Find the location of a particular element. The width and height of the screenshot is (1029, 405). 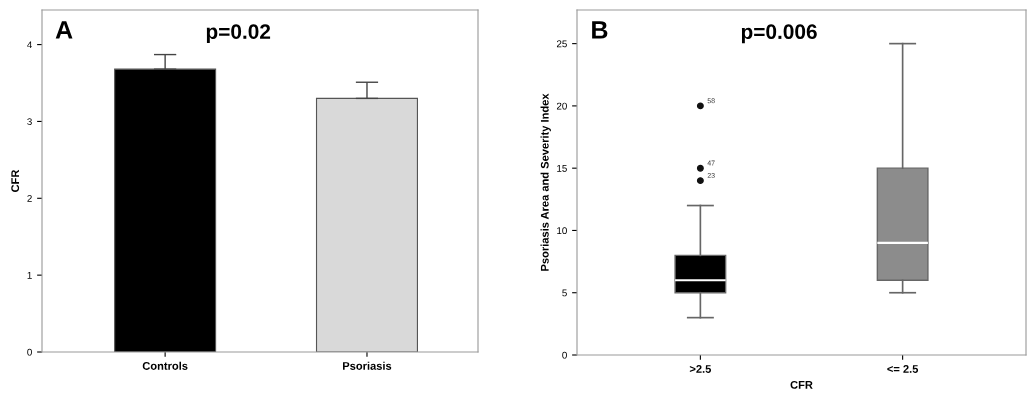

x-tick-label: >2.5 is located at coordinates (700, 369).